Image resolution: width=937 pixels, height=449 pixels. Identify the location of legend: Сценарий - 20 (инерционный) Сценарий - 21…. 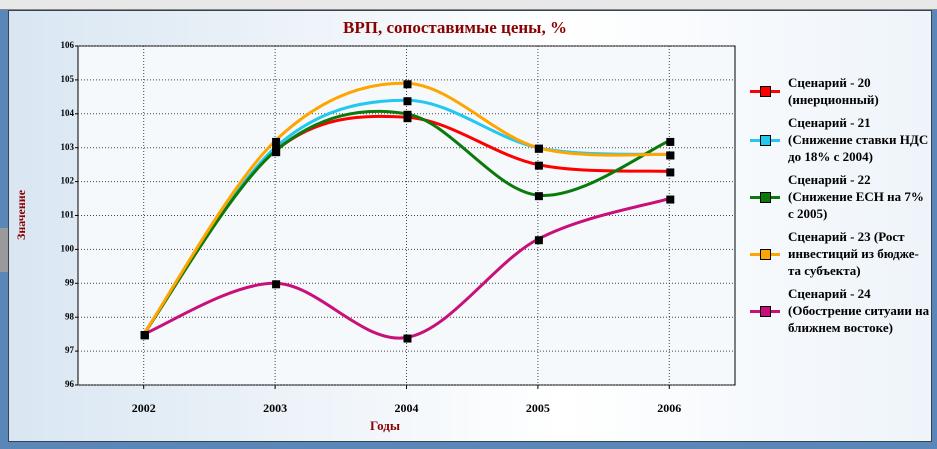
(839, 205).